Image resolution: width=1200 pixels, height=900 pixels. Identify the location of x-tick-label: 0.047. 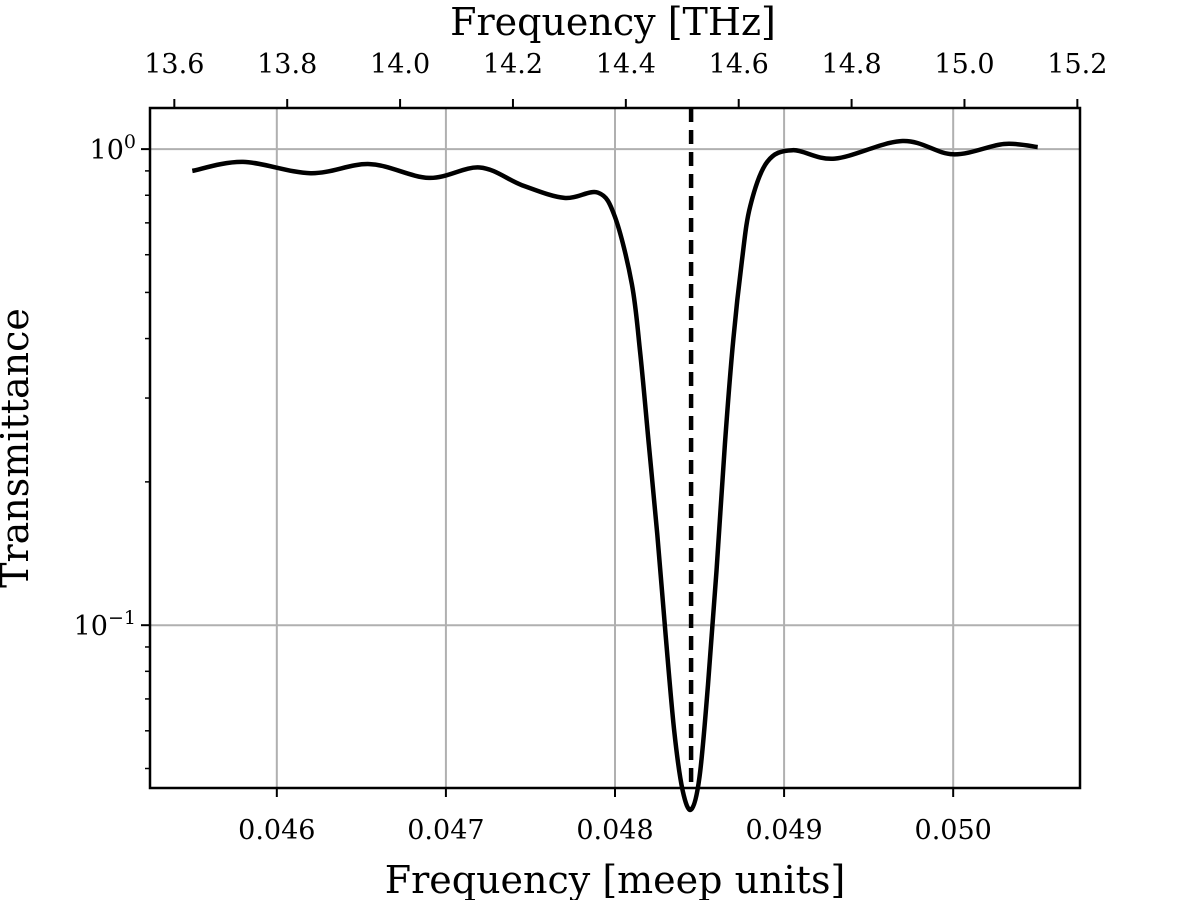
(445, 830).